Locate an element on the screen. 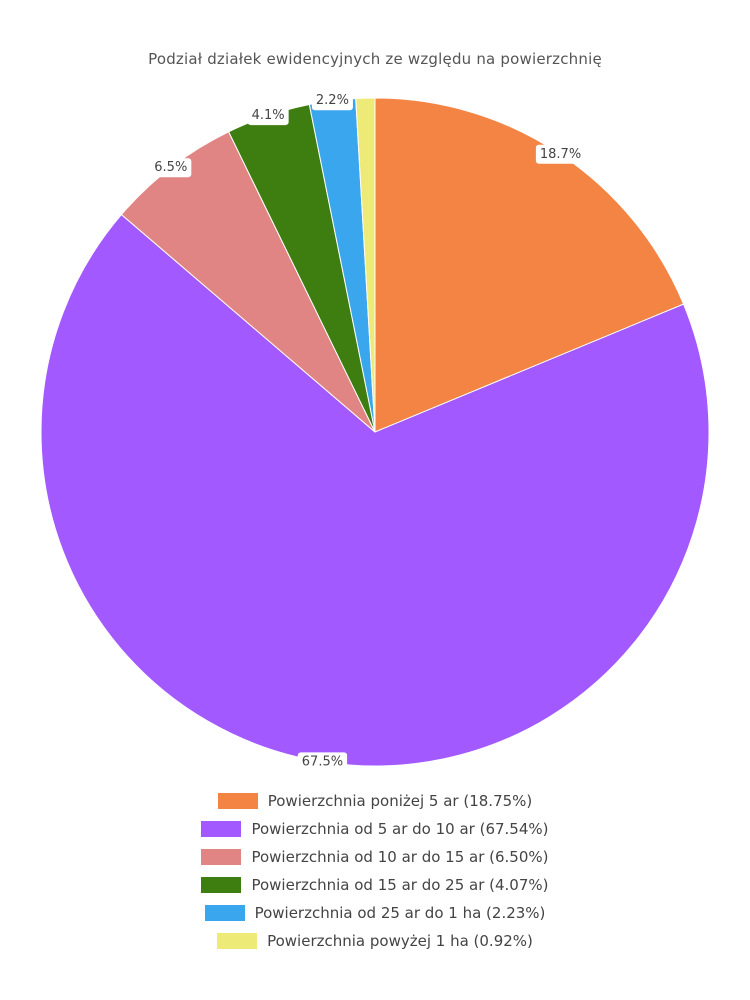 The width and height of the screenshot is (750, 1000). legend-item: Powierzchnia poniżej 5 ar (18.75%) is located at coordinates (375, 801).